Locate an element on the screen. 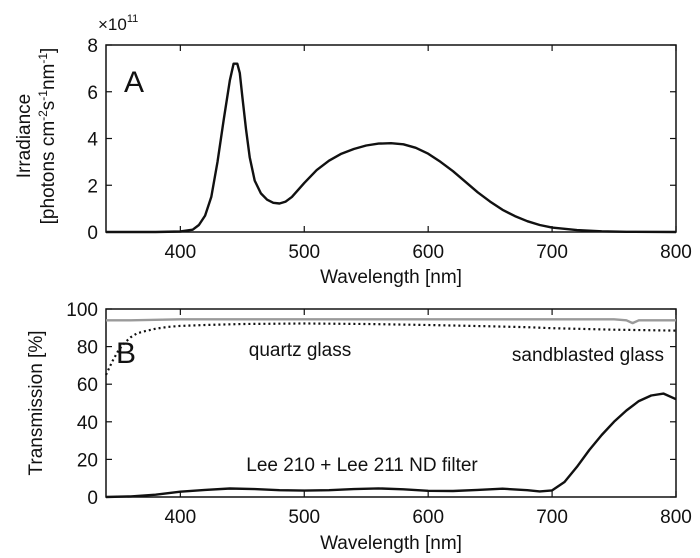  ylabel-part-4: ] is located at coordinates (48, 50).